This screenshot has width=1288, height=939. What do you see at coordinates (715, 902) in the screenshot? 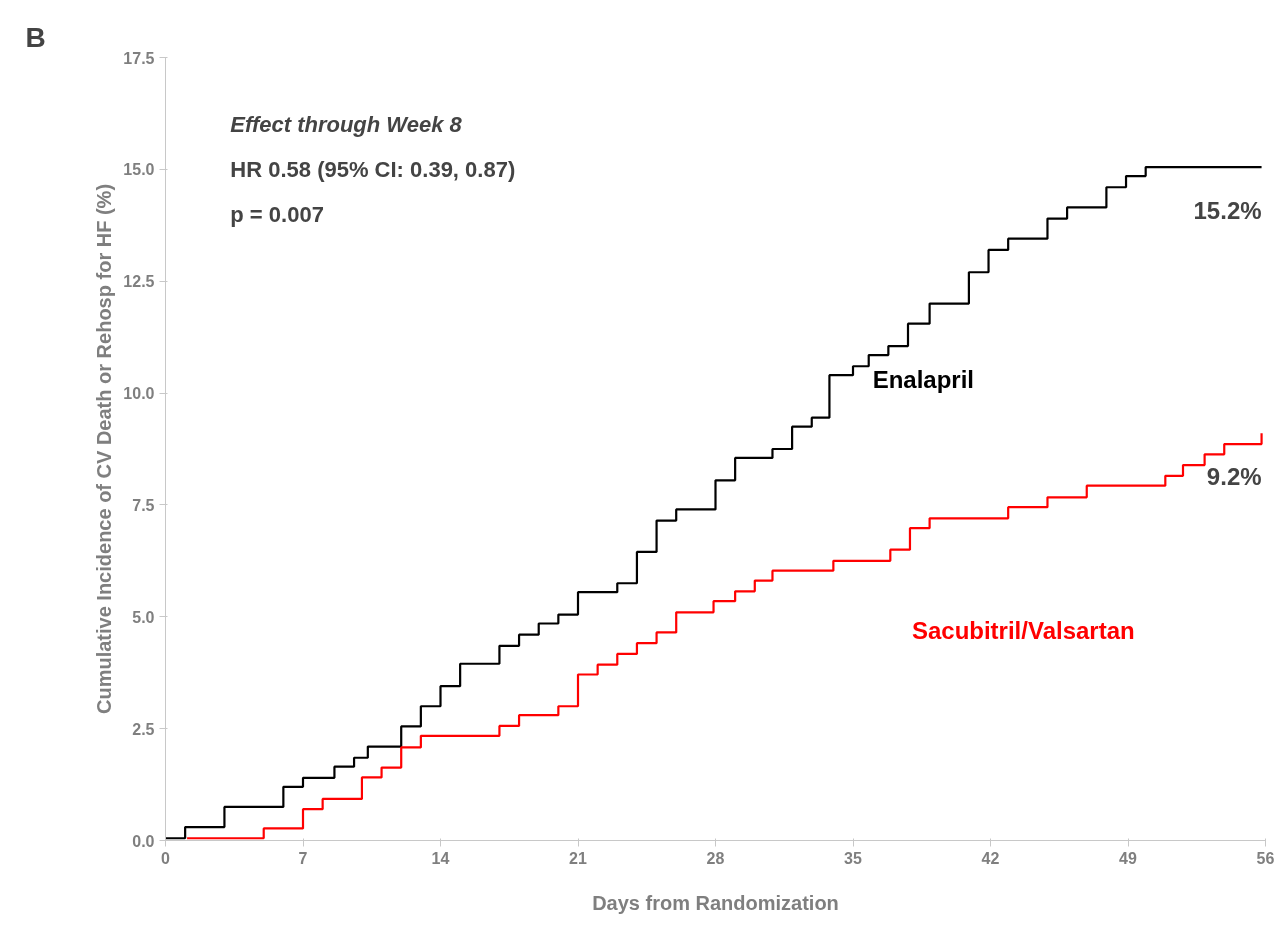
I see `x-axis-title: Days from Randomization` at bounding box center [715, 902].